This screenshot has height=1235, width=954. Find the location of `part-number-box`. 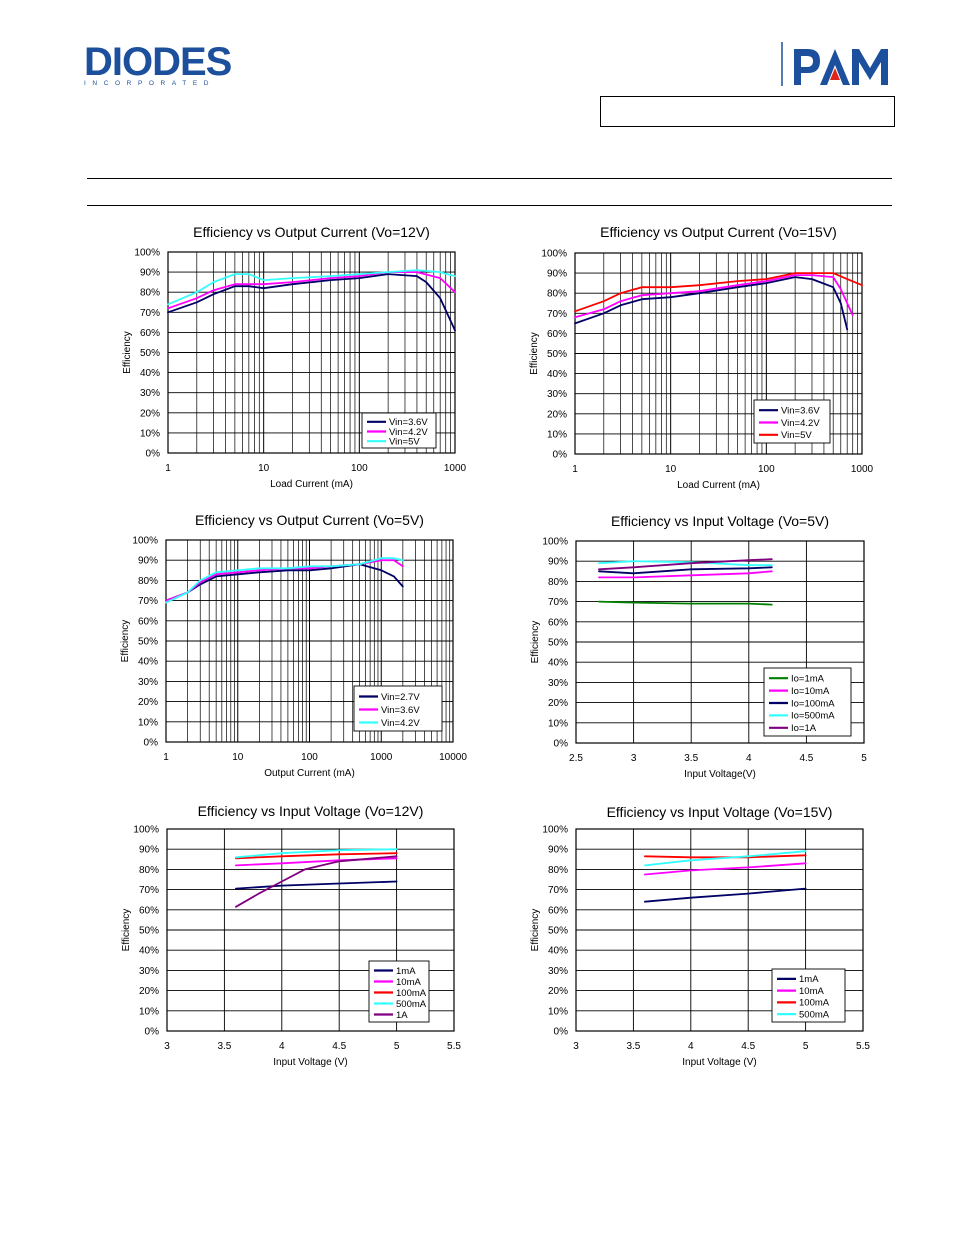

part-number-box is located at coordinates (747, 111).